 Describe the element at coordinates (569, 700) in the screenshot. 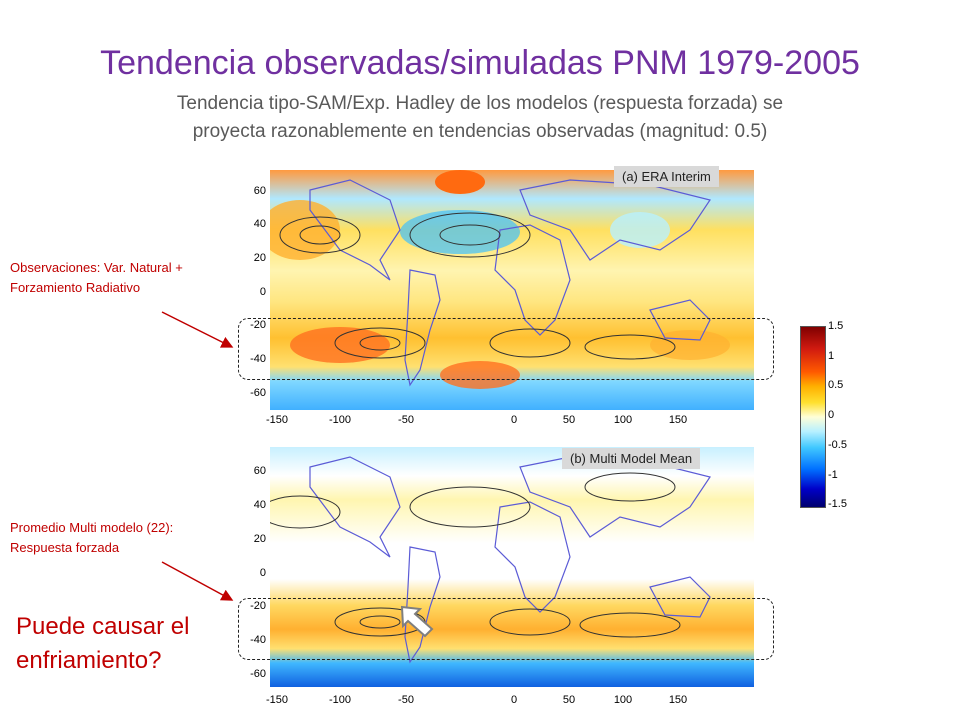

I see `x-tick-b: 50` at that location.